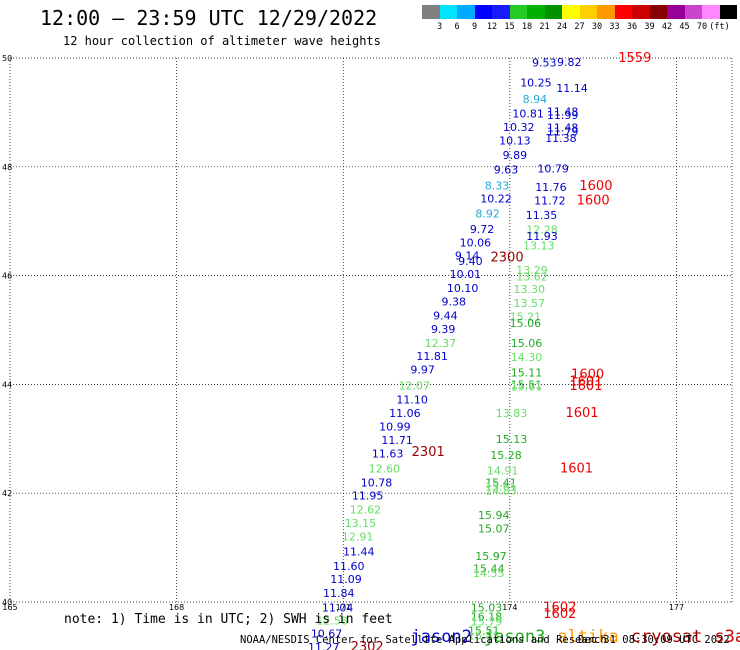  Describe the element at coordinates (588, 637) in the screenshot. I see `satellite-altika: altika` at that location.